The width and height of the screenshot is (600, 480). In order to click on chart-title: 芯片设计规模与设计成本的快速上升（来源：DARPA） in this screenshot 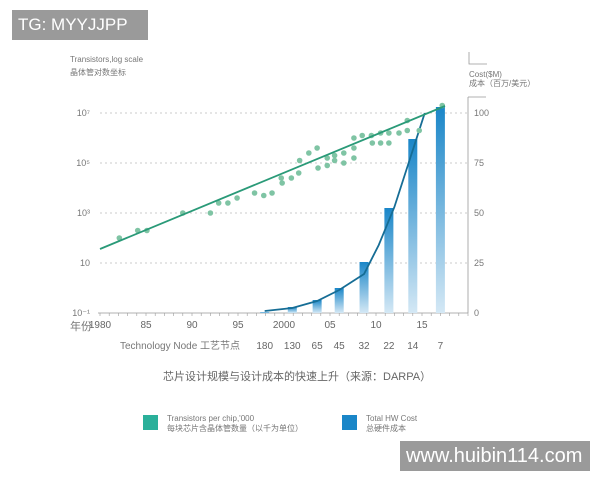, I will do `click(297, 377)`.